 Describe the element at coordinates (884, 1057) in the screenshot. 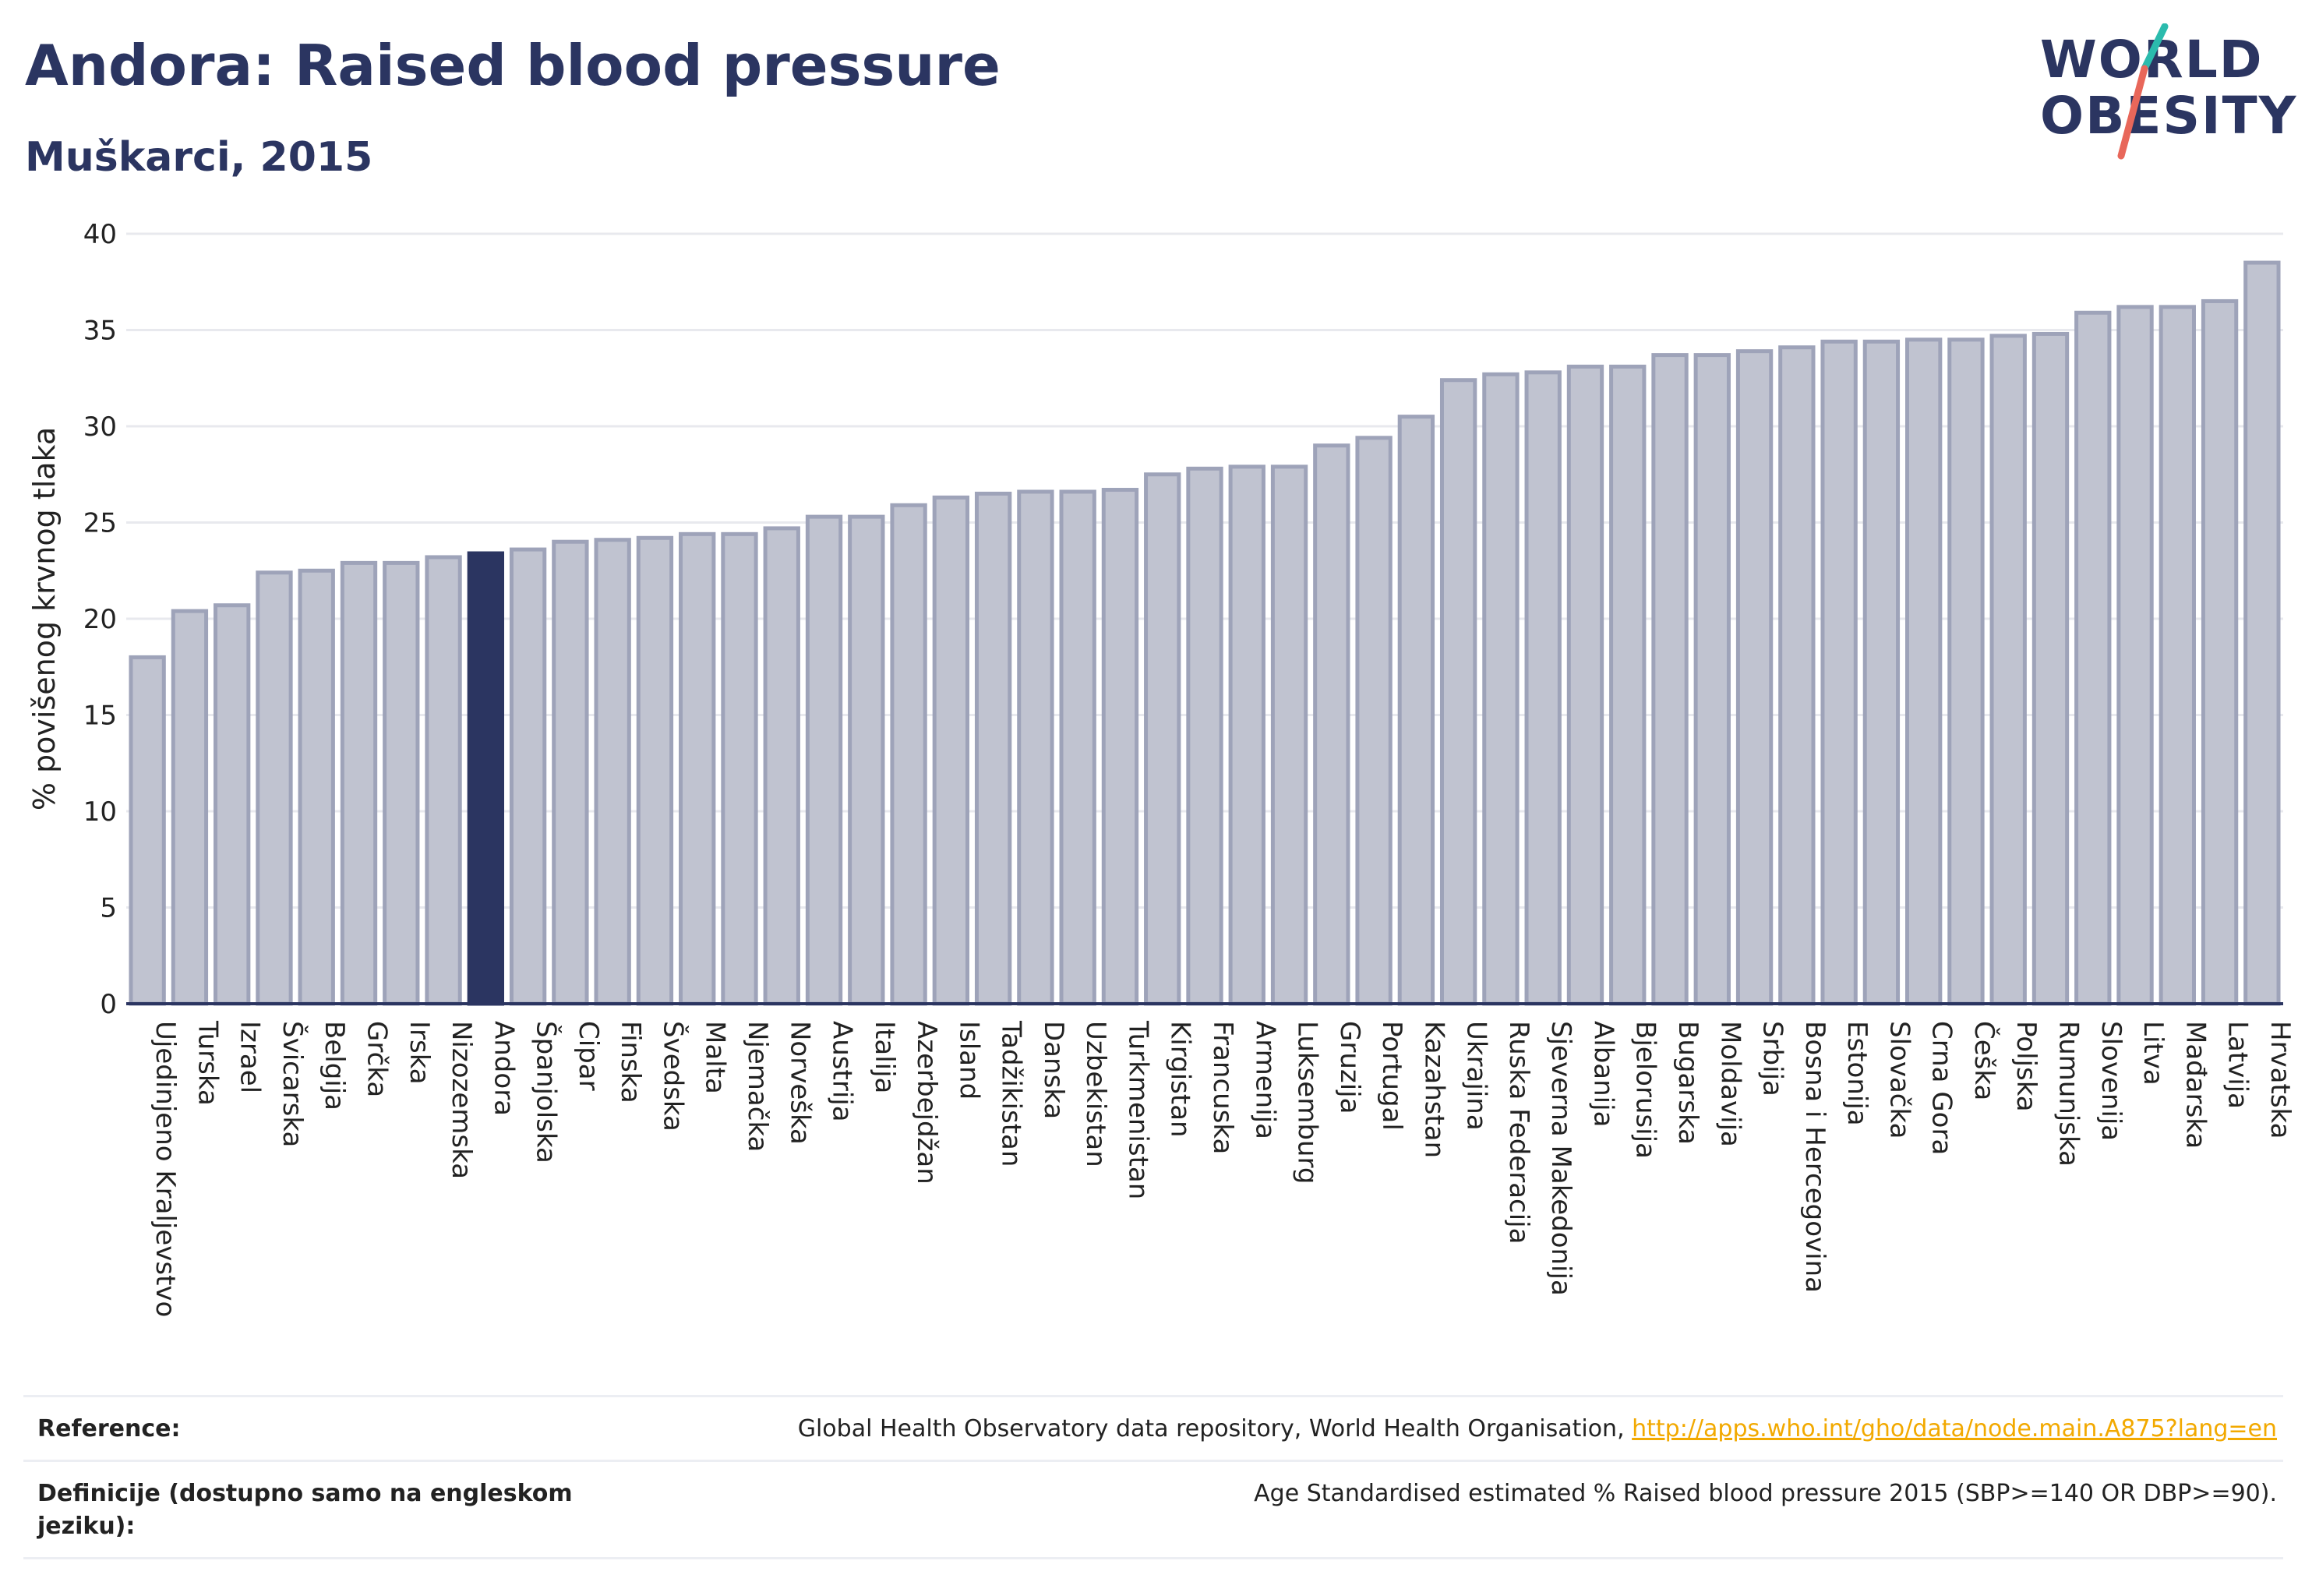

I see `x-tick-label: Italija` at that location.